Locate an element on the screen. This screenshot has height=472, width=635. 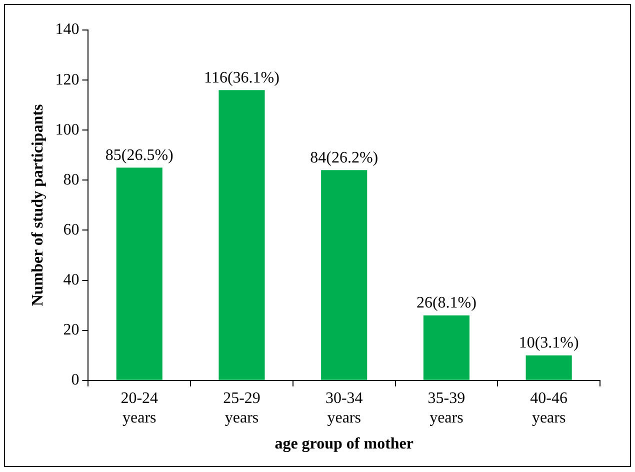
y-tick-label: 0 is located at coordinates (75, 380).